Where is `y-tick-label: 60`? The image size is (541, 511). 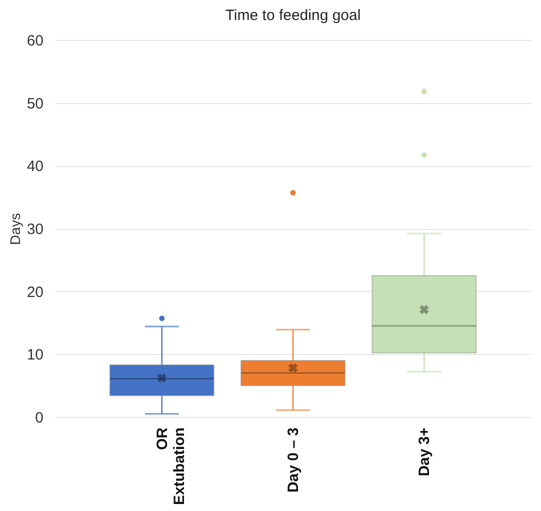 y-tick-label: 60 is located at coordinates (35, 41).